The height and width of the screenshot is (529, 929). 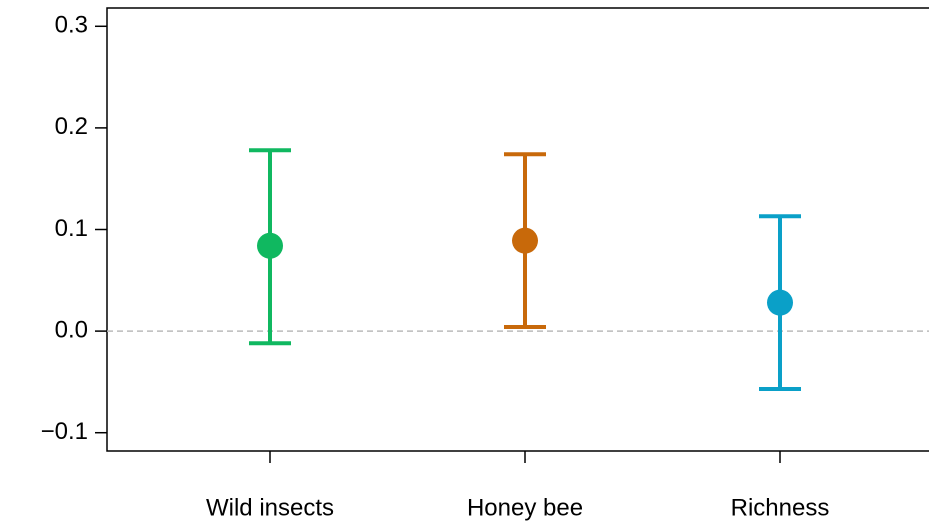 What do you see at coordinates (270, 507) in the screenshot?
I see `x-tick-label: Wild insects` at bounding box center [270, 507].